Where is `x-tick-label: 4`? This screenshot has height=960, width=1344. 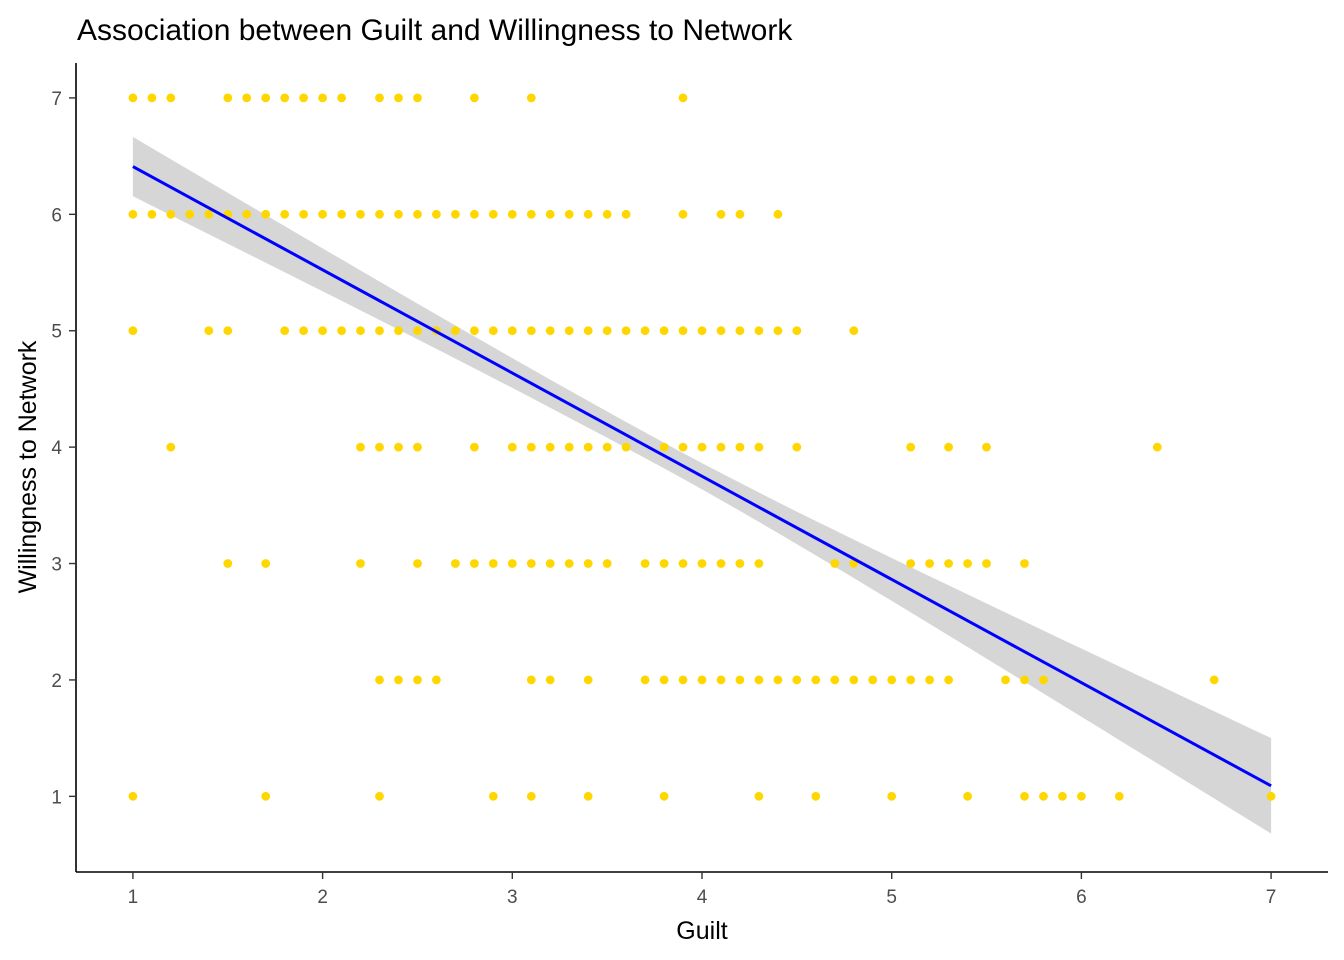 x-tick-label: 4 is located at coordinates (702, 897).